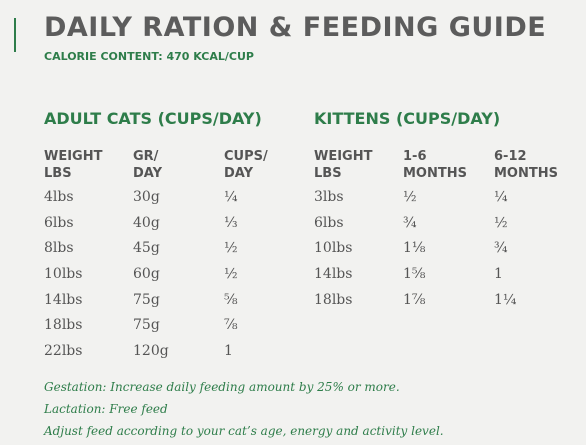  I want to click on adult-weight: 10lbs, so click(63, 273).